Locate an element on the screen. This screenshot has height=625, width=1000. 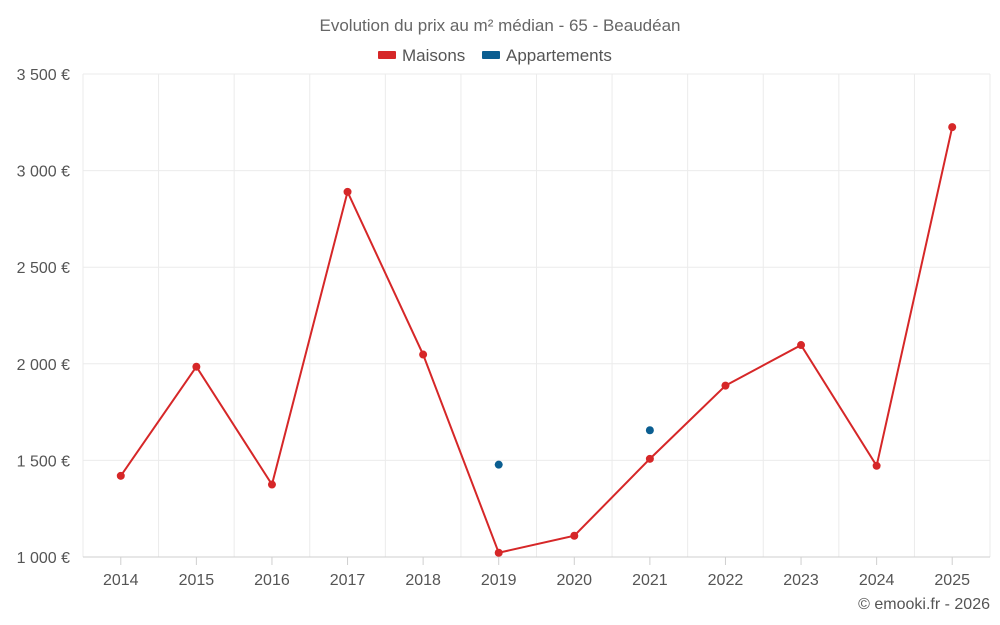
x-tick-label: 2015 is located at coordinates (197, 580).